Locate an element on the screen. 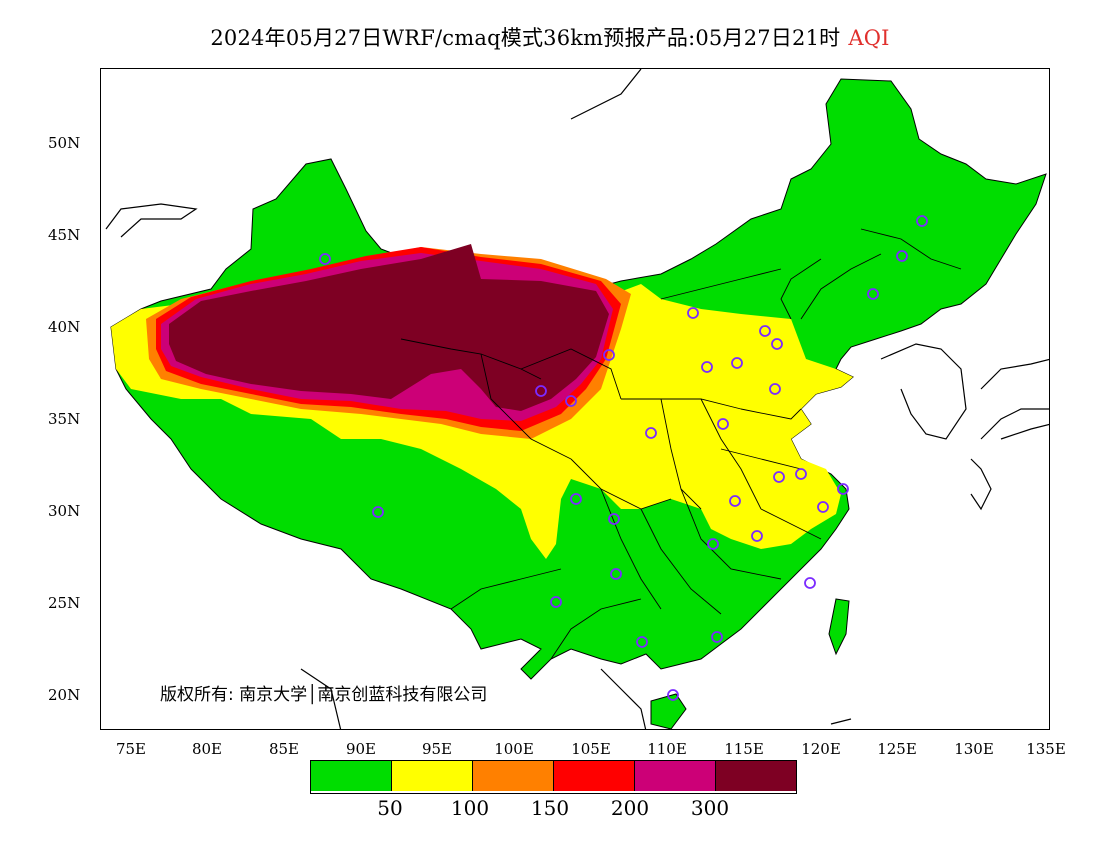 This screenshot has height=850, width=1100. lon-label: 120E is located at coordinates (821, 749).